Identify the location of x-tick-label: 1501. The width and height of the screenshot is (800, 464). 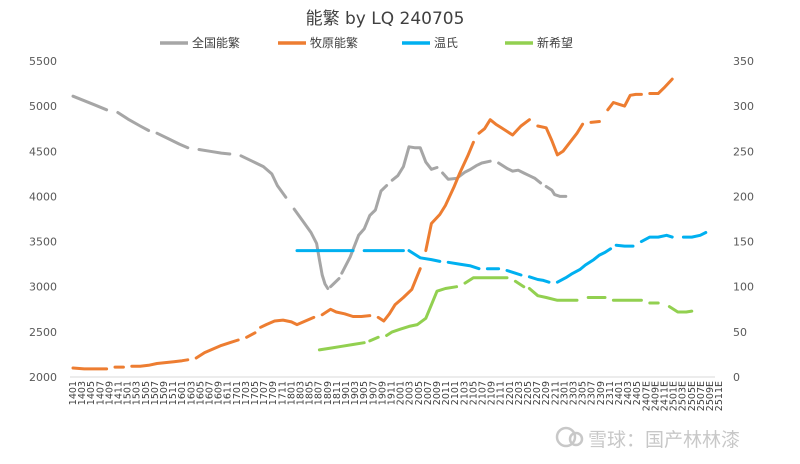
(128, 393).